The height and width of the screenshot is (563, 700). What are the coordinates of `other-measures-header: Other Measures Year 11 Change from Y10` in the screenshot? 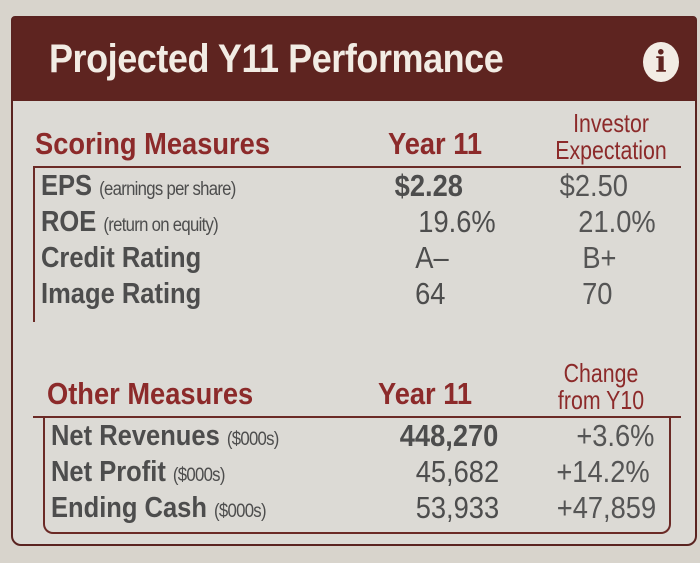 It's located at (357, 386).